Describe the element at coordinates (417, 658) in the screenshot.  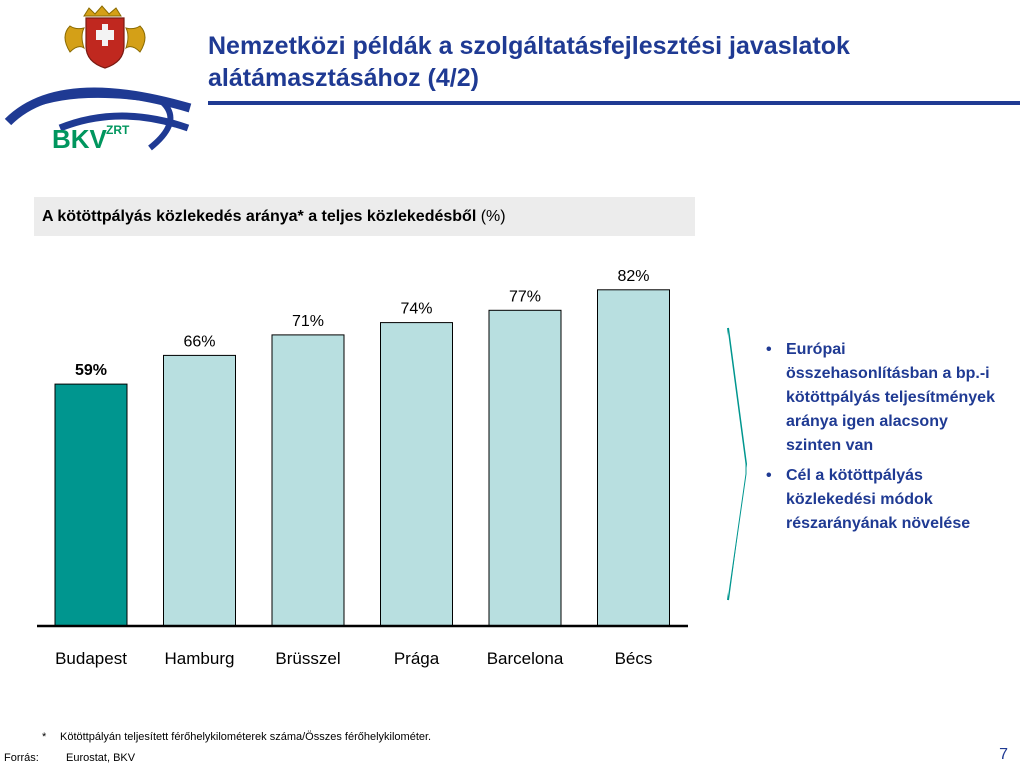
I see `category-label: Prága` at that location.